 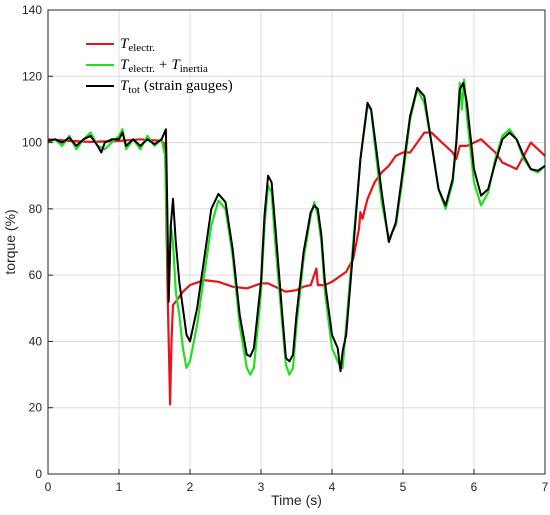 What do you see at coordinates (474, 487) in the screenshot?
I see `x-tick-label: 6` at bounding box center [474, 487].